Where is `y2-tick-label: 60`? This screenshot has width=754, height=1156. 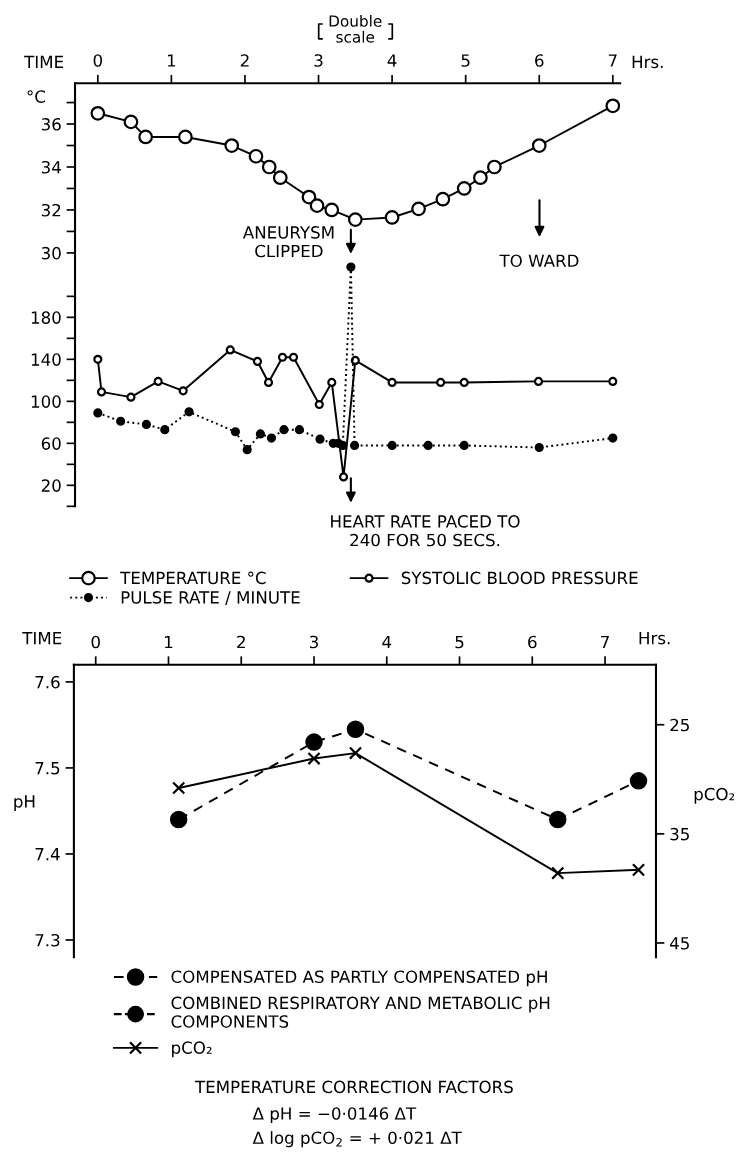 y2-tick-label: 60 is located at coordinates (51, 443).